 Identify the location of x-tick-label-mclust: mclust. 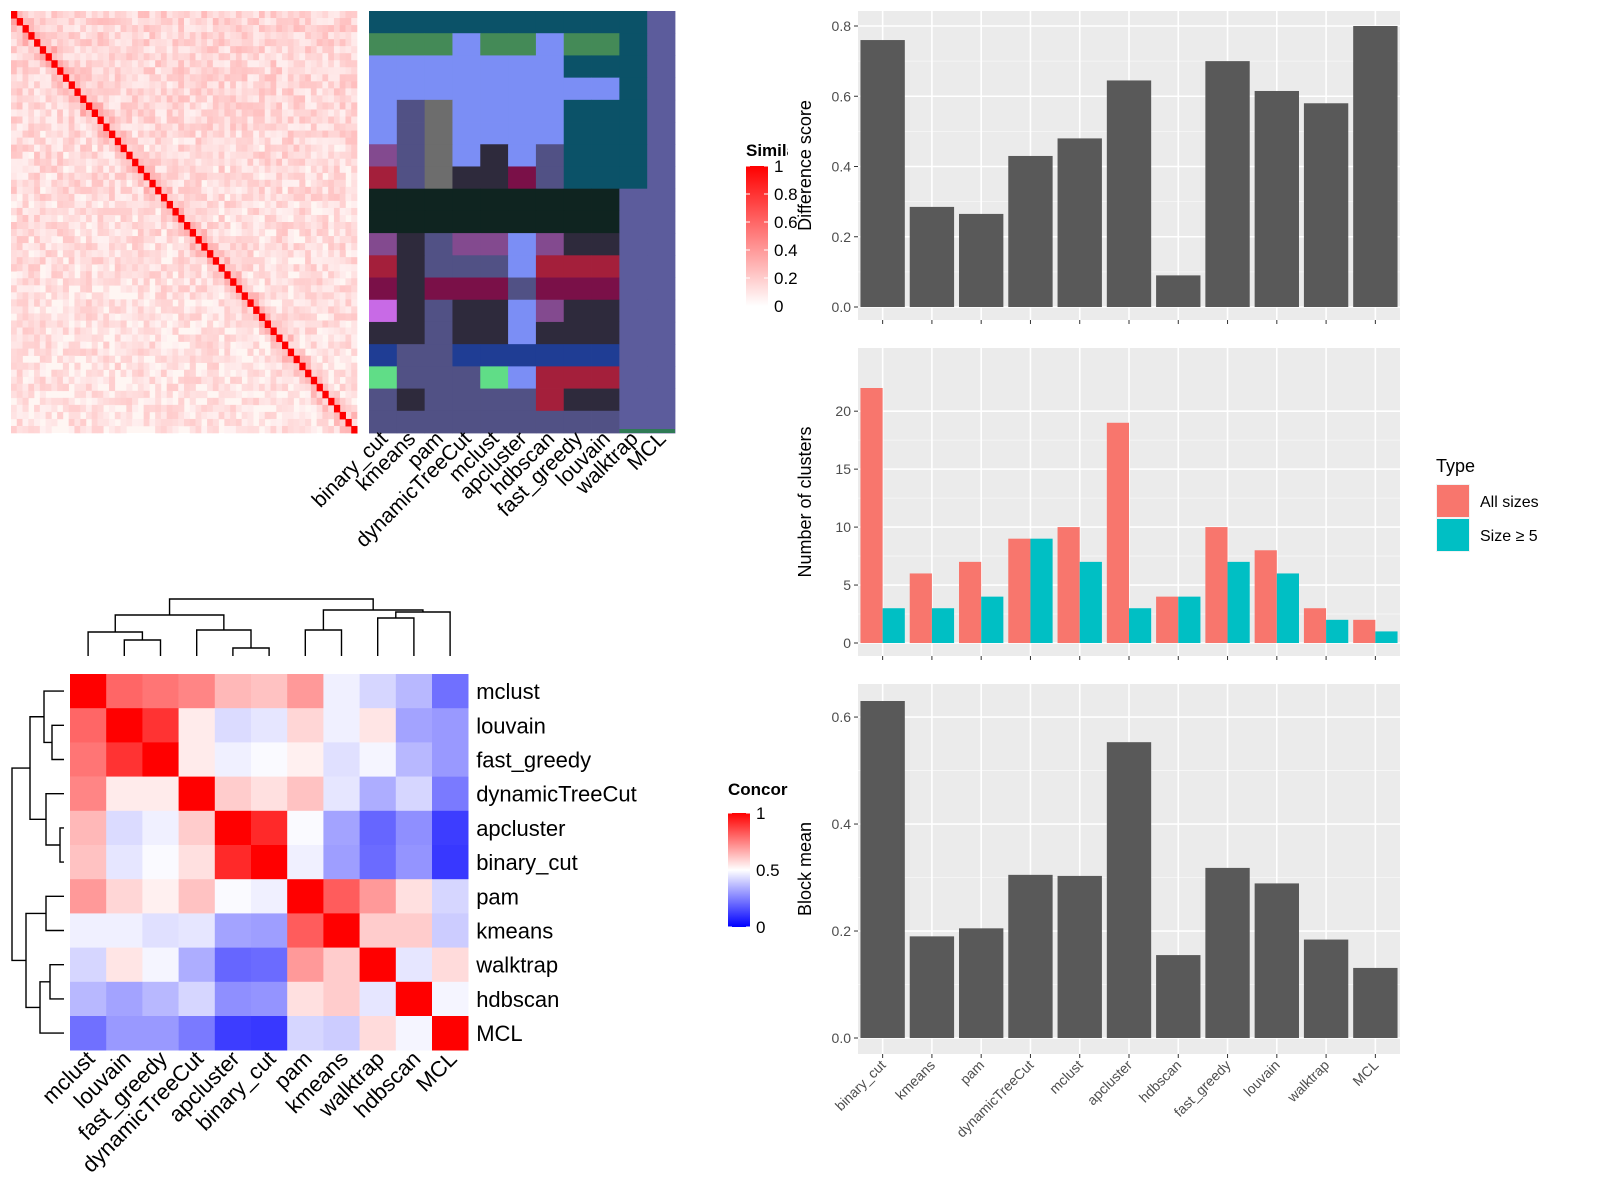
(1066, 1077).